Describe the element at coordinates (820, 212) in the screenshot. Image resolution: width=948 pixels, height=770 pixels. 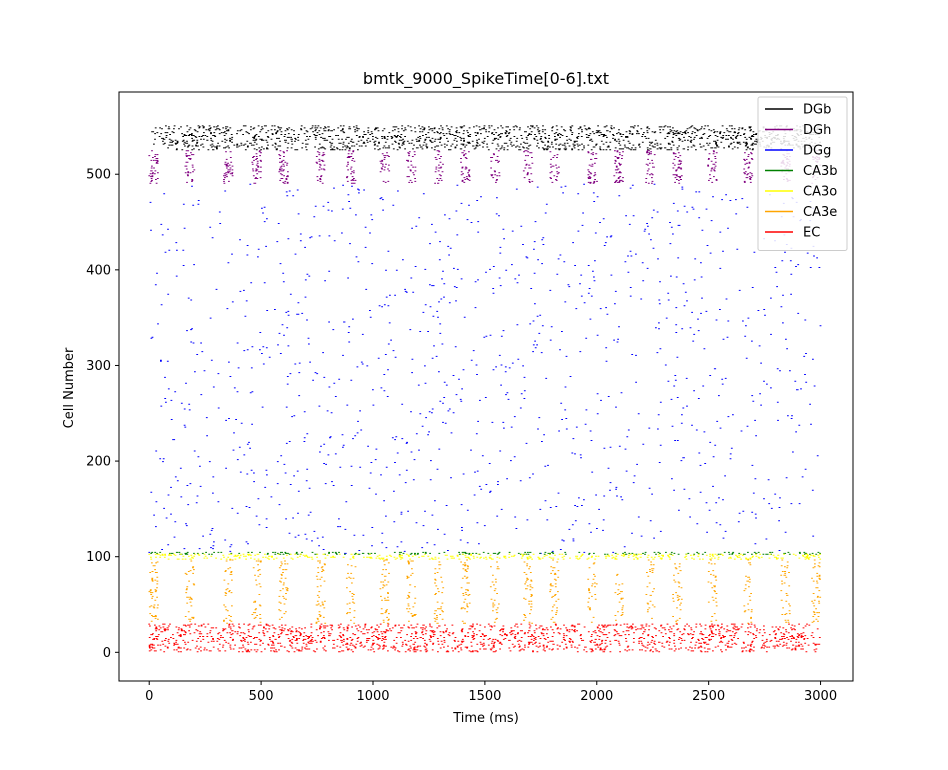
I see `legend-label: CA3e` at that location.